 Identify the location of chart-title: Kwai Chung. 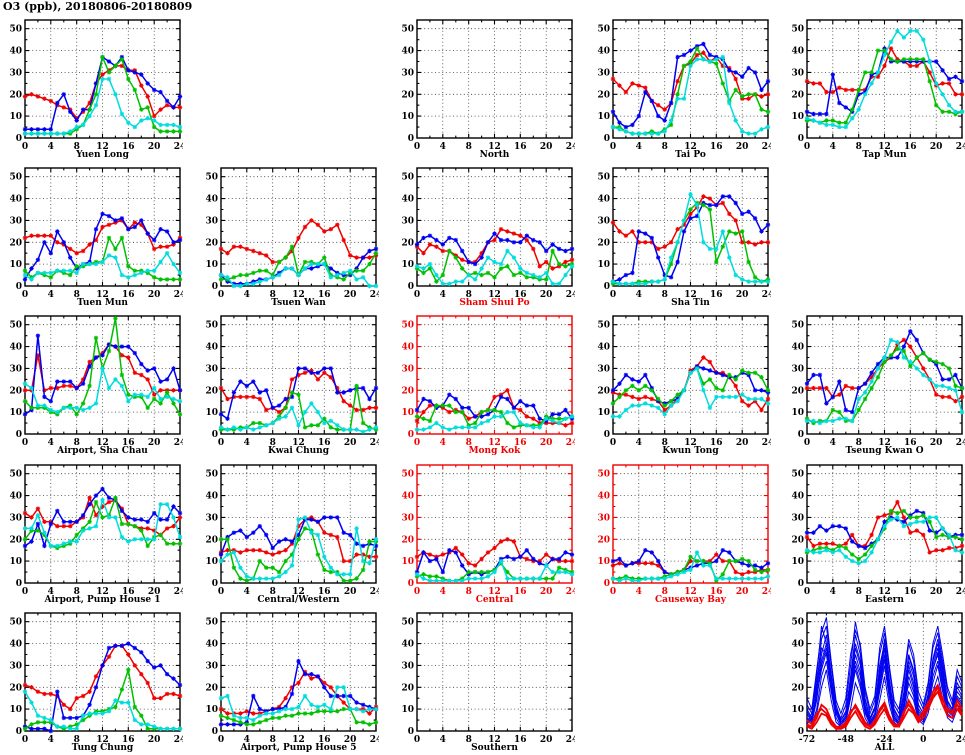
(299, 451).